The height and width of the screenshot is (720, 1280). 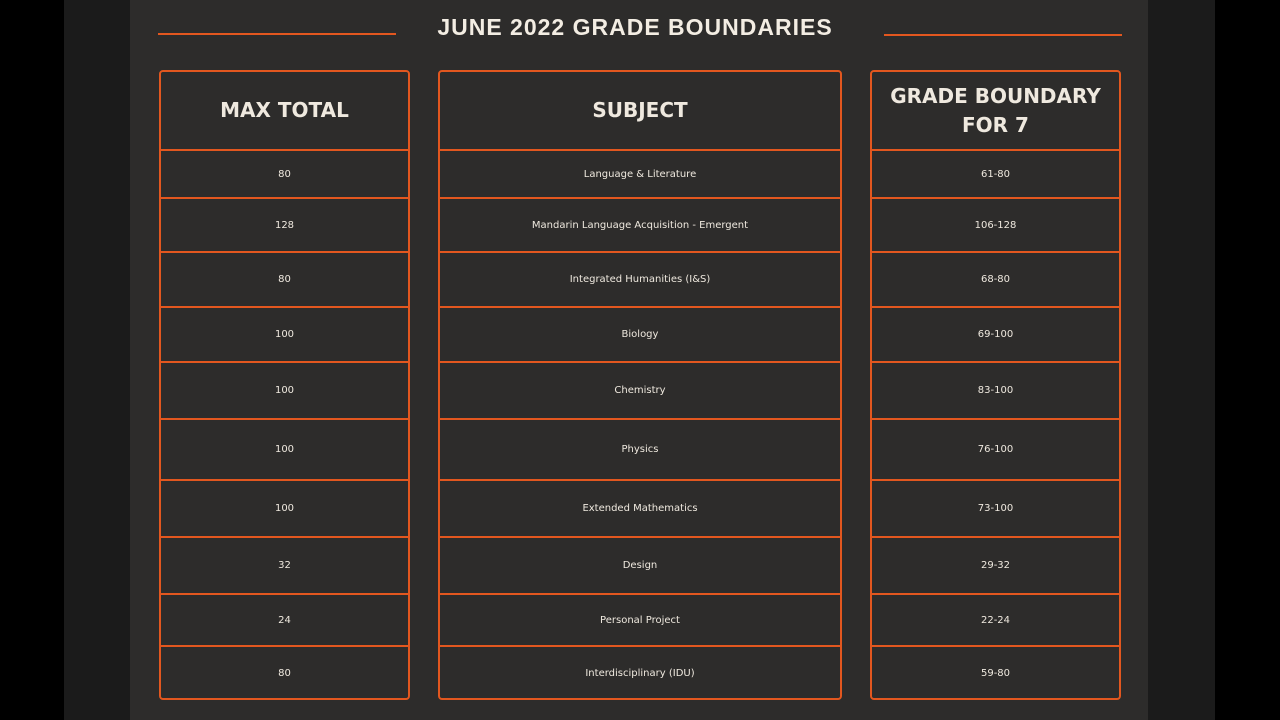 I want to click on column-header: MAX TOTAL, so click(x=284, y=110).